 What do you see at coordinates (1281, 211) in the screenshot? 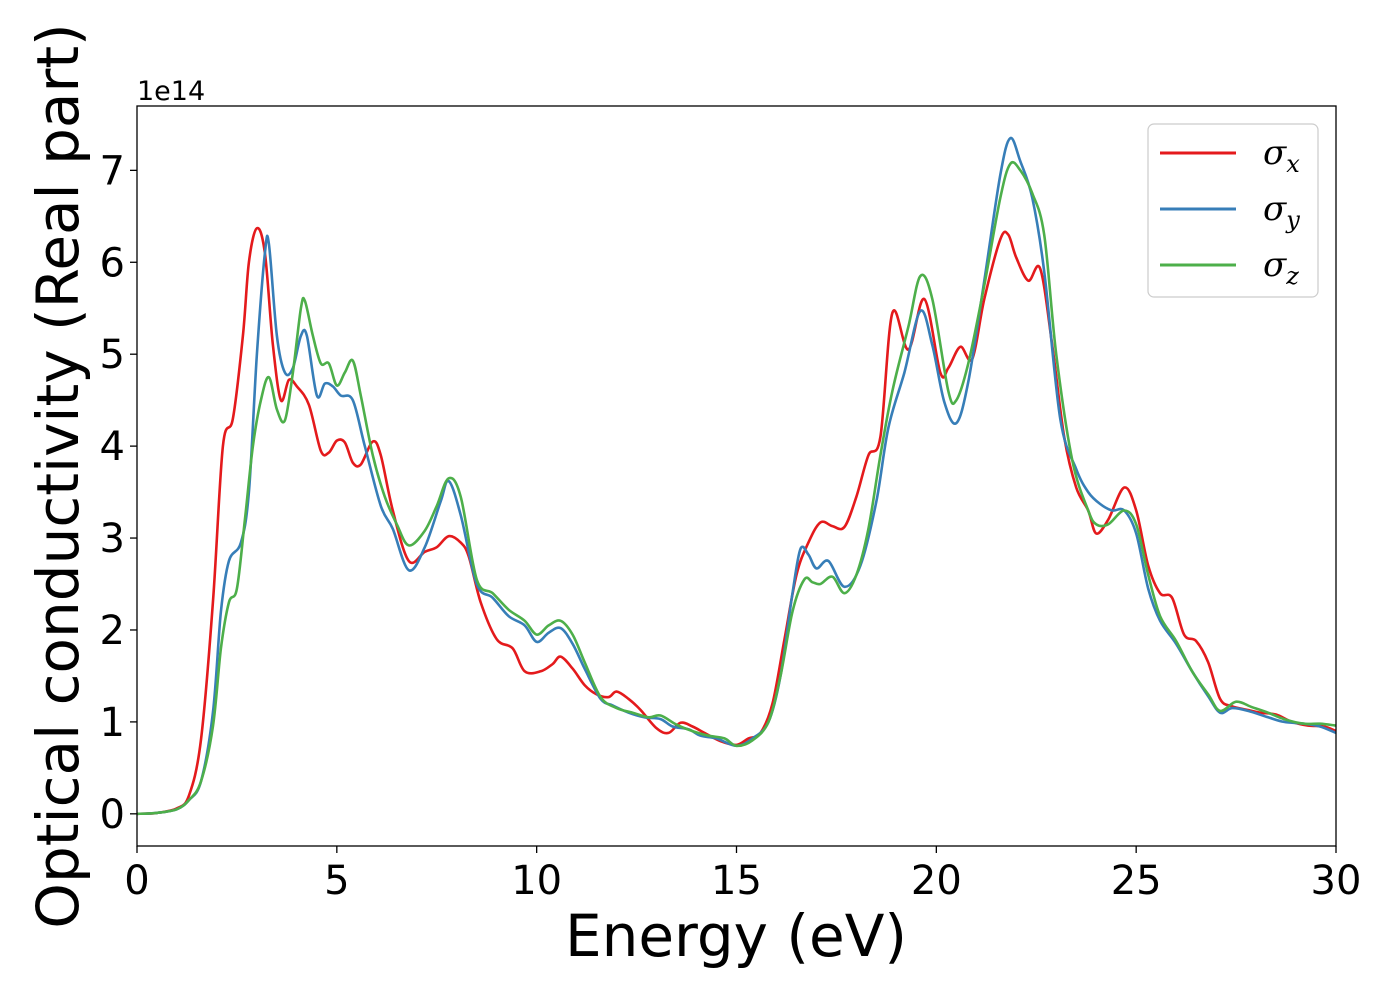
I see `legend-label-y: σy` at bounding box center [1281, 211].